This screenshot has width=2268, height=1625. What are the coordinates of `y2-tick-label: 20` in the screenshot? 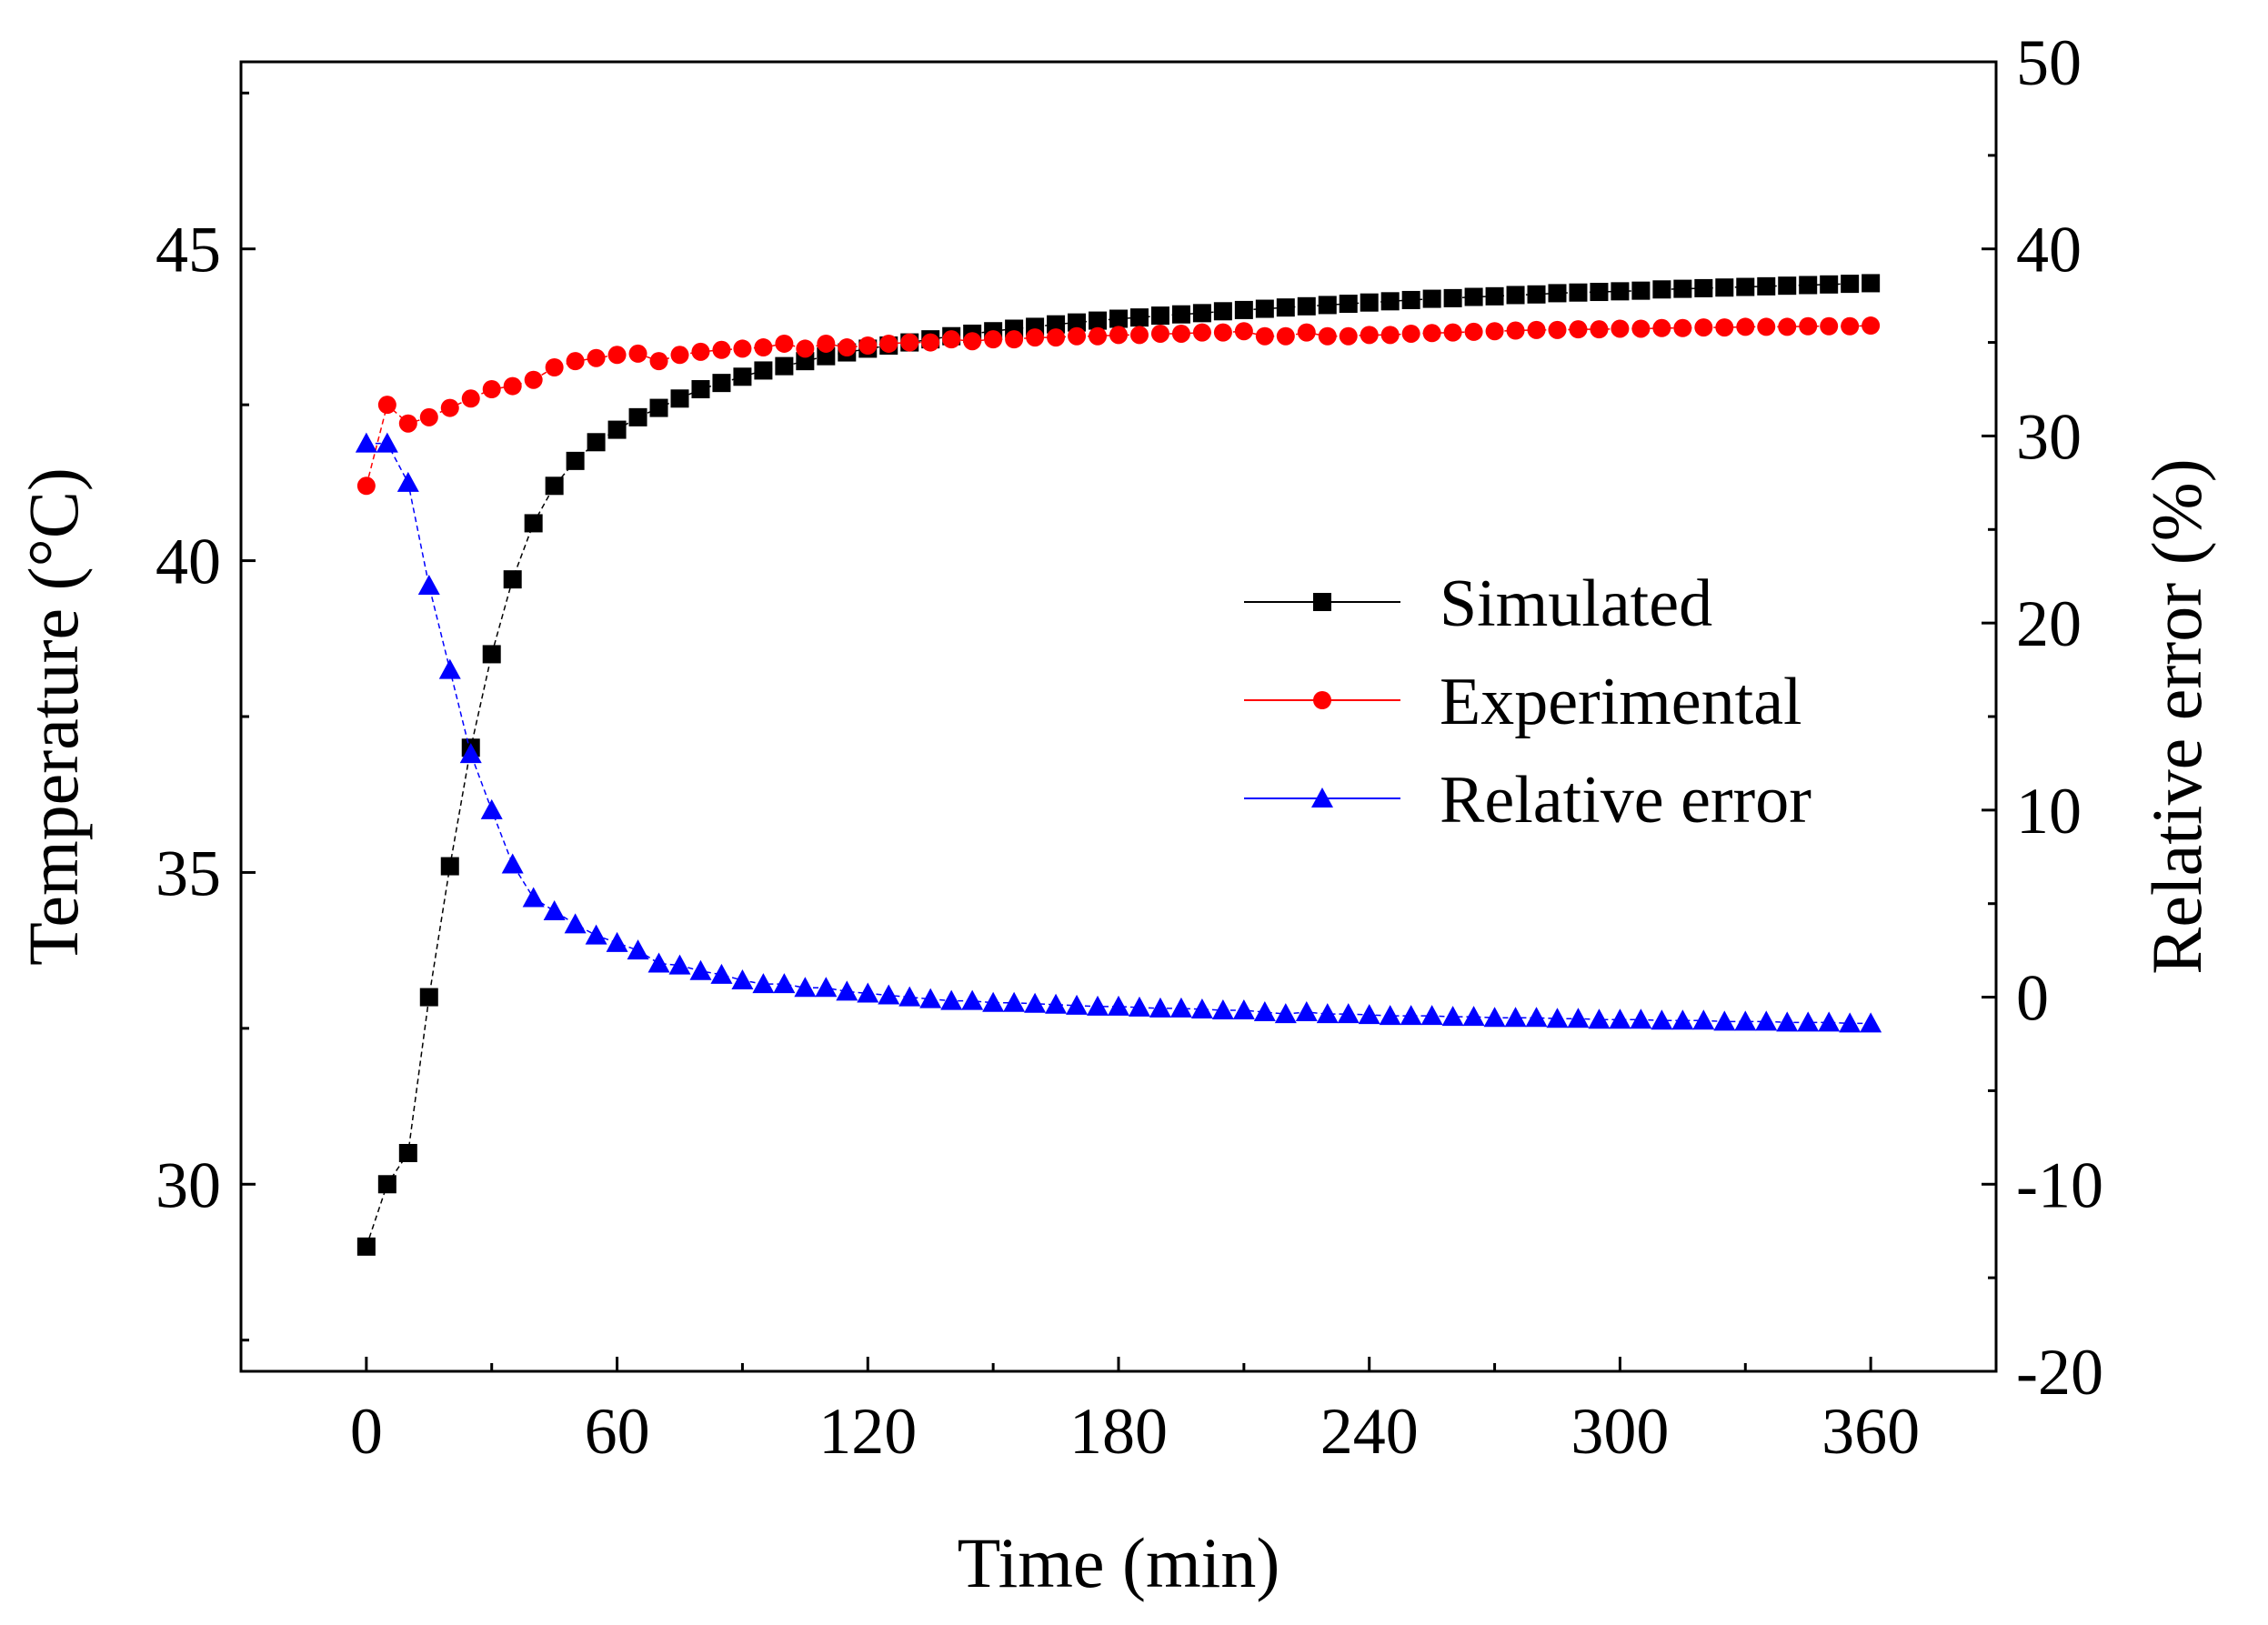 It's located at (2049, 623).